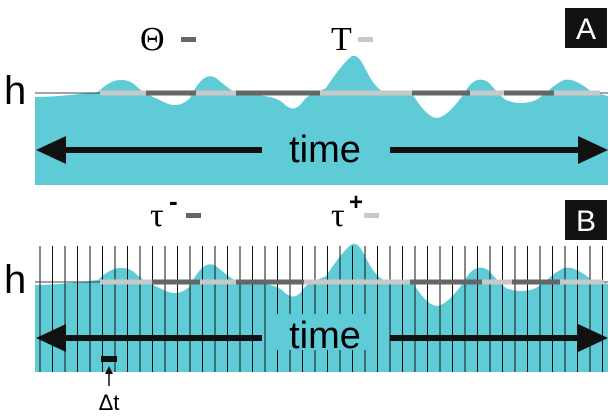 This screenshot has width=610, height=418. What do you see at coordinates (256, 39) in the screenshot?
I see `panel-a-legend: Θ T` at bounding box center [256, 39].